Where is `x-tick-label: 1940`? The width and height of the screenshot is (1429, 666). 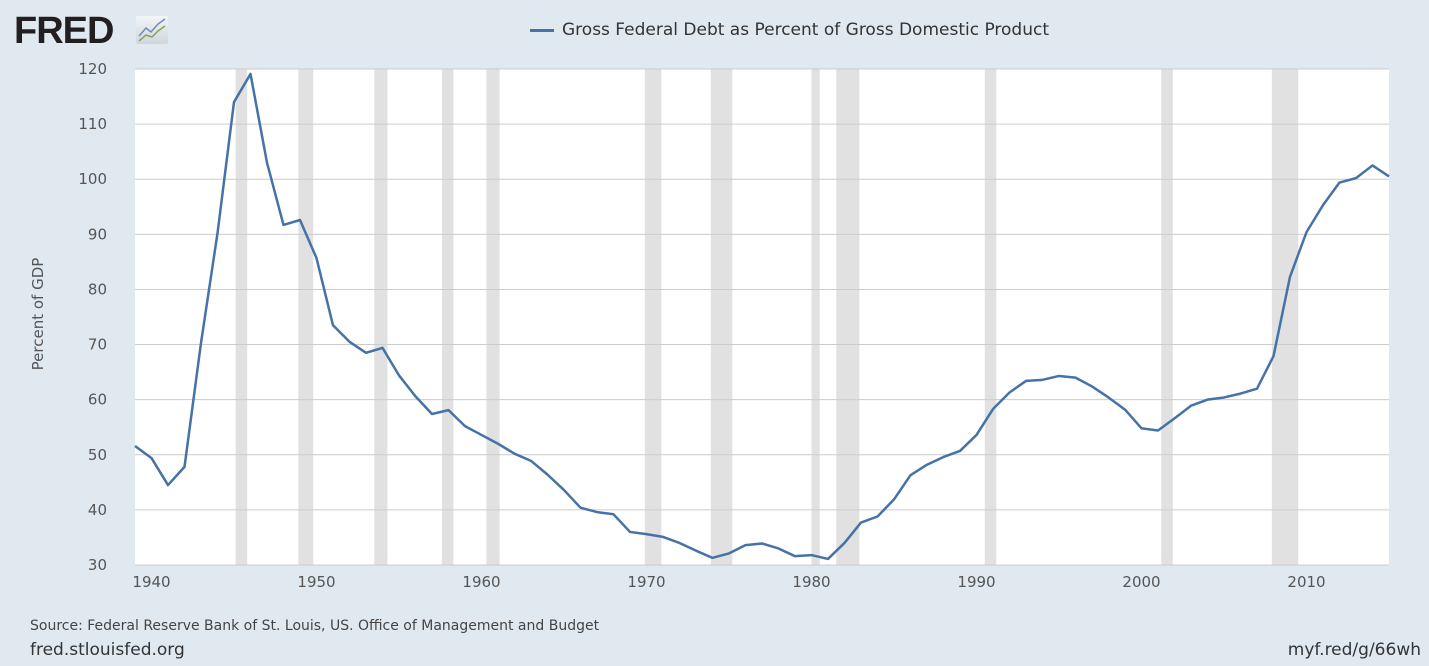
x-tick-label: 1940 is located at coordinates (151, 582).